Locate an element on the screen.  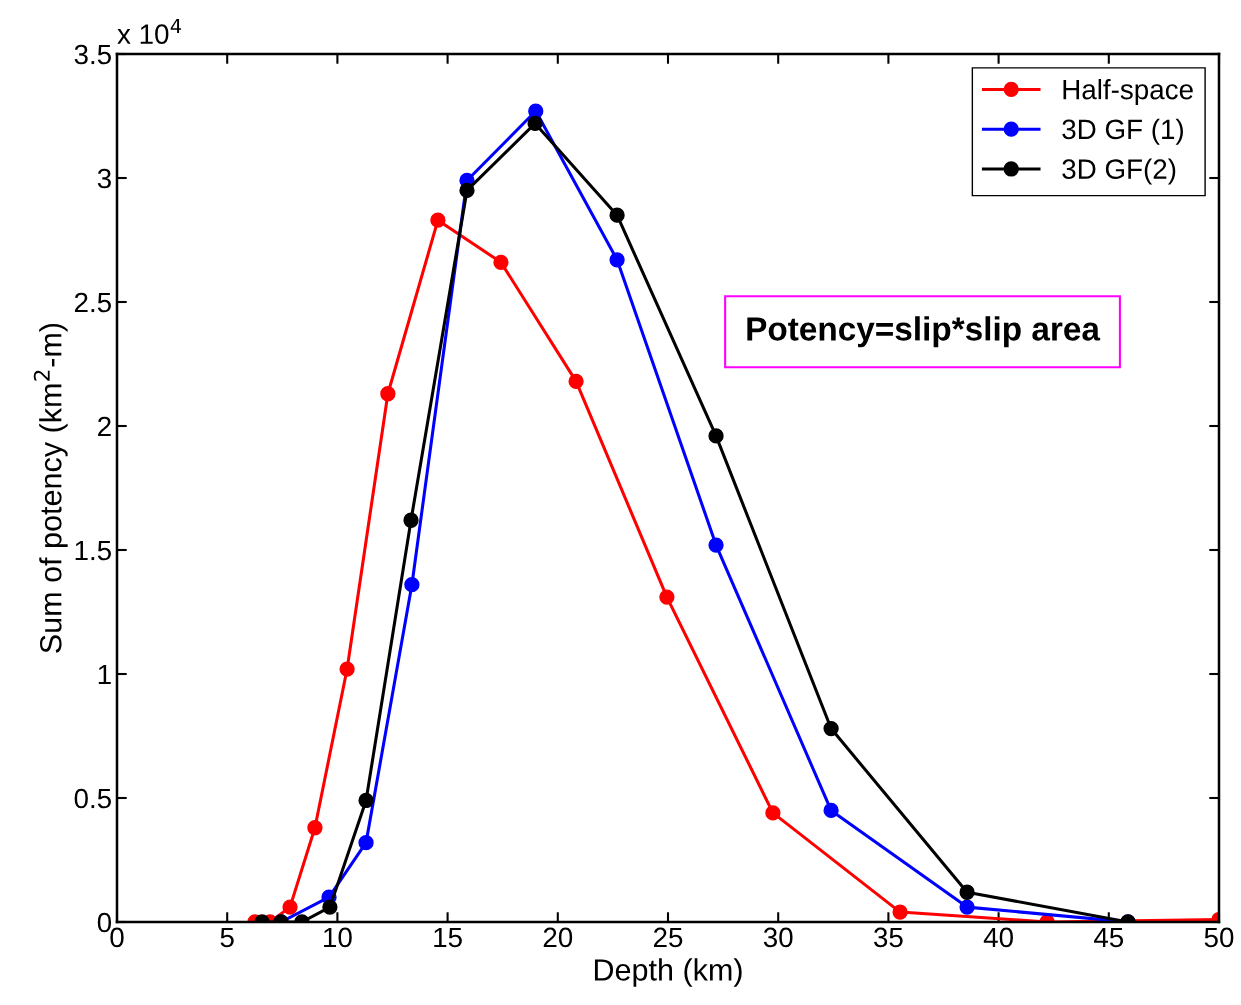
x-tick-label: 45 is located at coordinates (1108, 937).